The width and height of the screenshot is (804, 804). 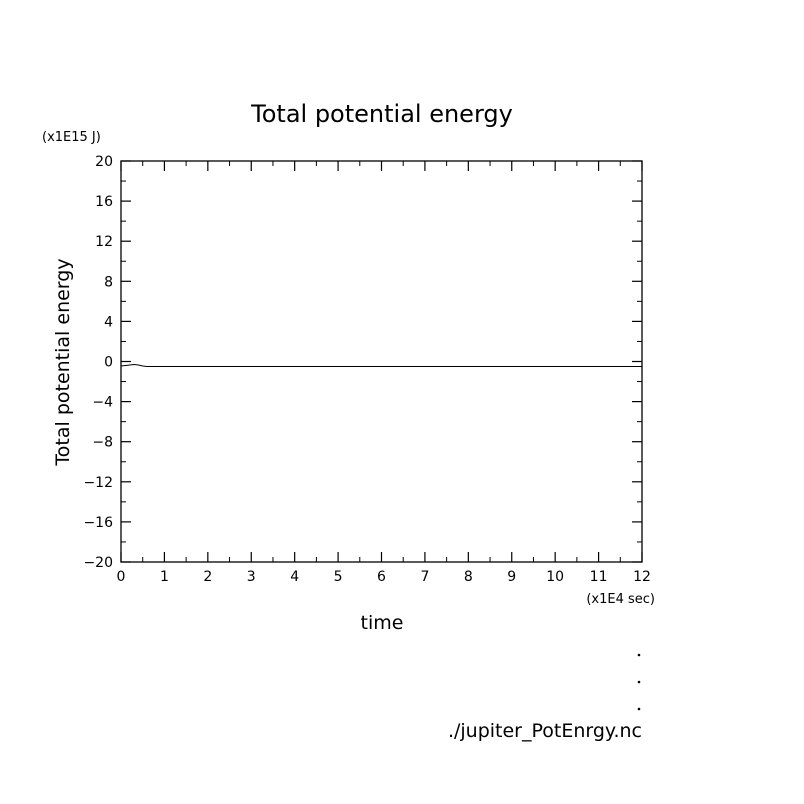 What do you see at coordinates (382, 623) in the screenshot?
I see `x-axis-label: time` at bounding box center [382, 623].